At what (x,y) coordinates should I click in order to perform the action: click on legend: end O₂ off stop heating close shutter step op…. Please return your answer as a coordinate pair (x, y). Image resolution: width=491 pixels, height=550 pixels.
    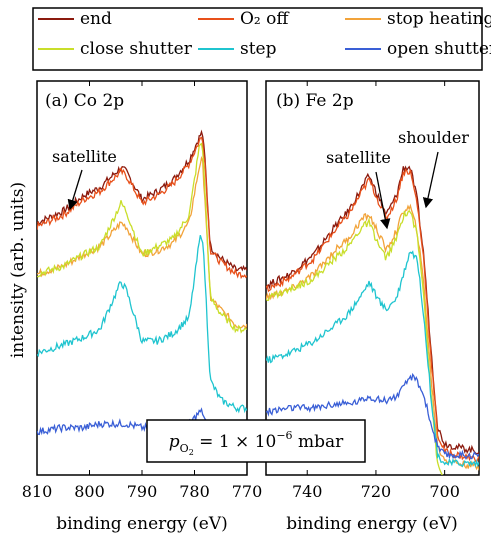
    Looking at the image, I should click on (261, 39).